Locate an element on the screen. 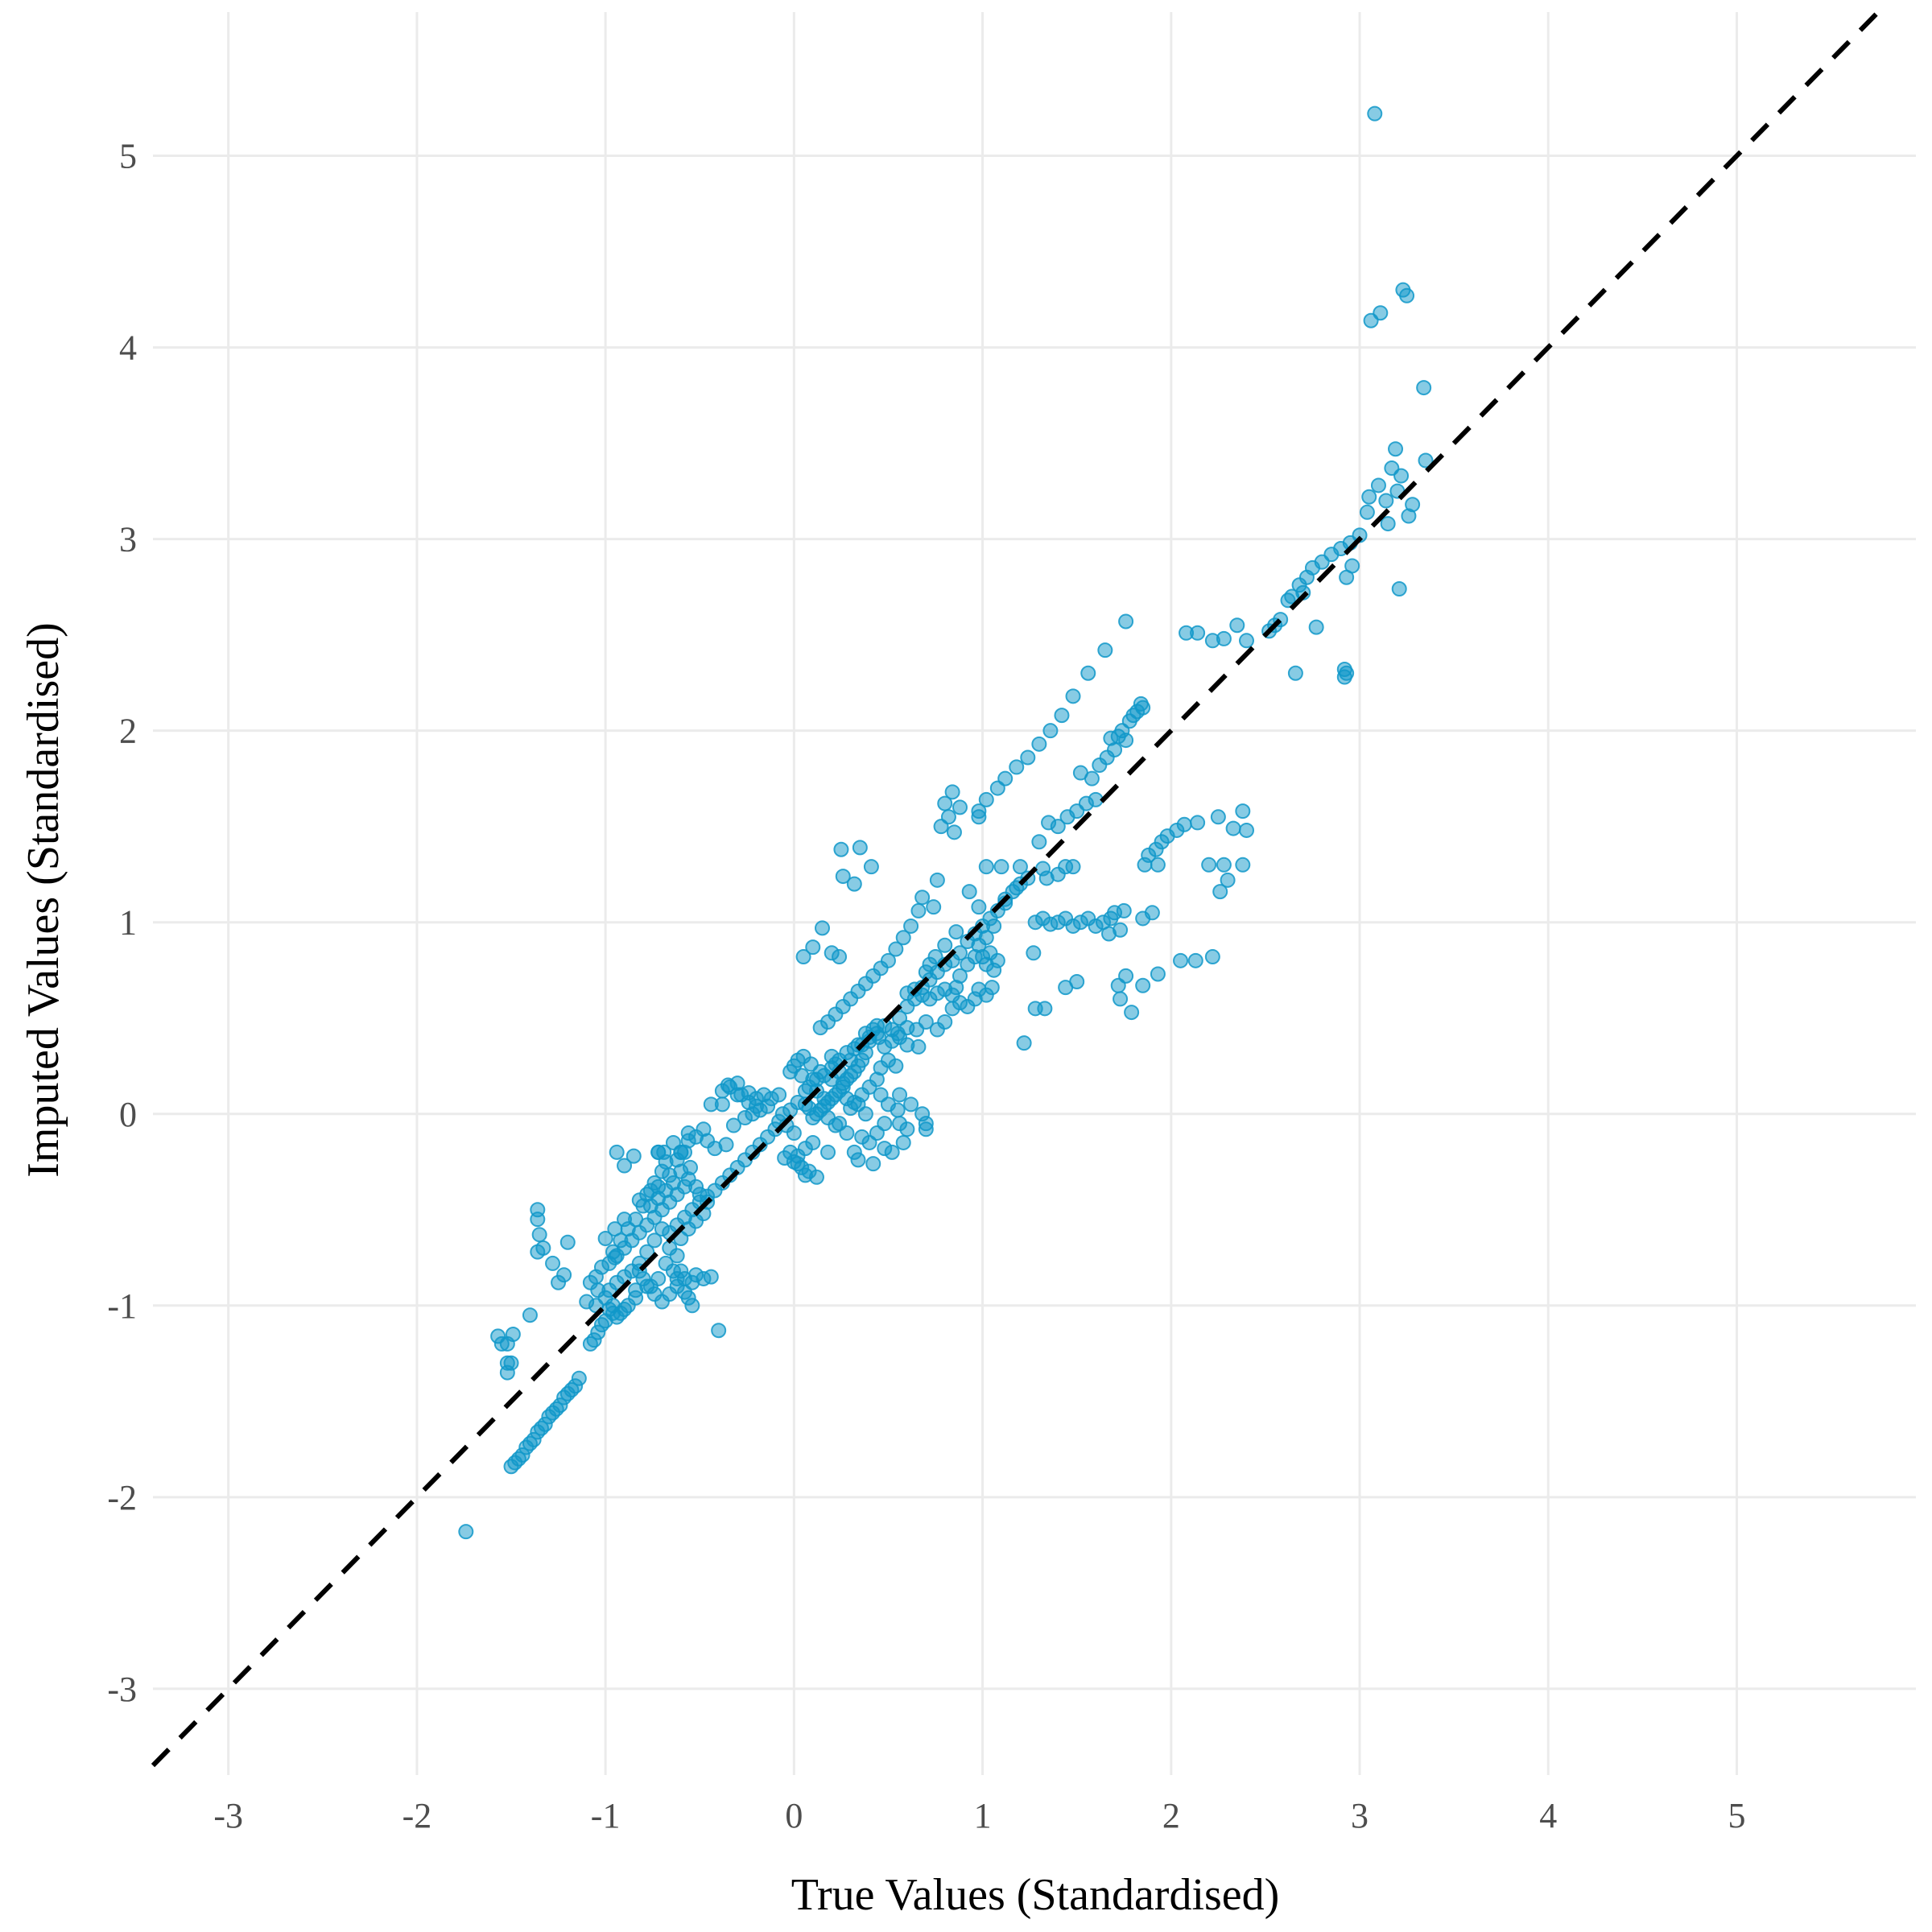 Image resolution: width=1932 pixels, height=1932 pixels. x-tick-label: 0 is located at coordinates (794, 1815).